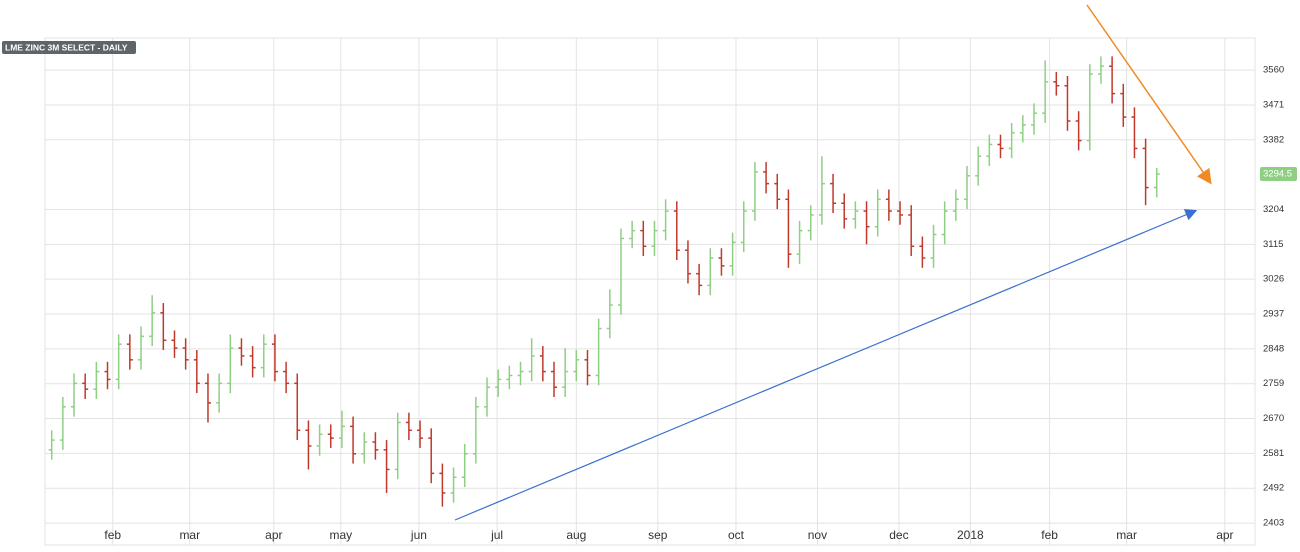  What do you see at coordinates (496, 535) in the screenshot?
I see `x-tick-label: jul` at bounding box center [496, 535].